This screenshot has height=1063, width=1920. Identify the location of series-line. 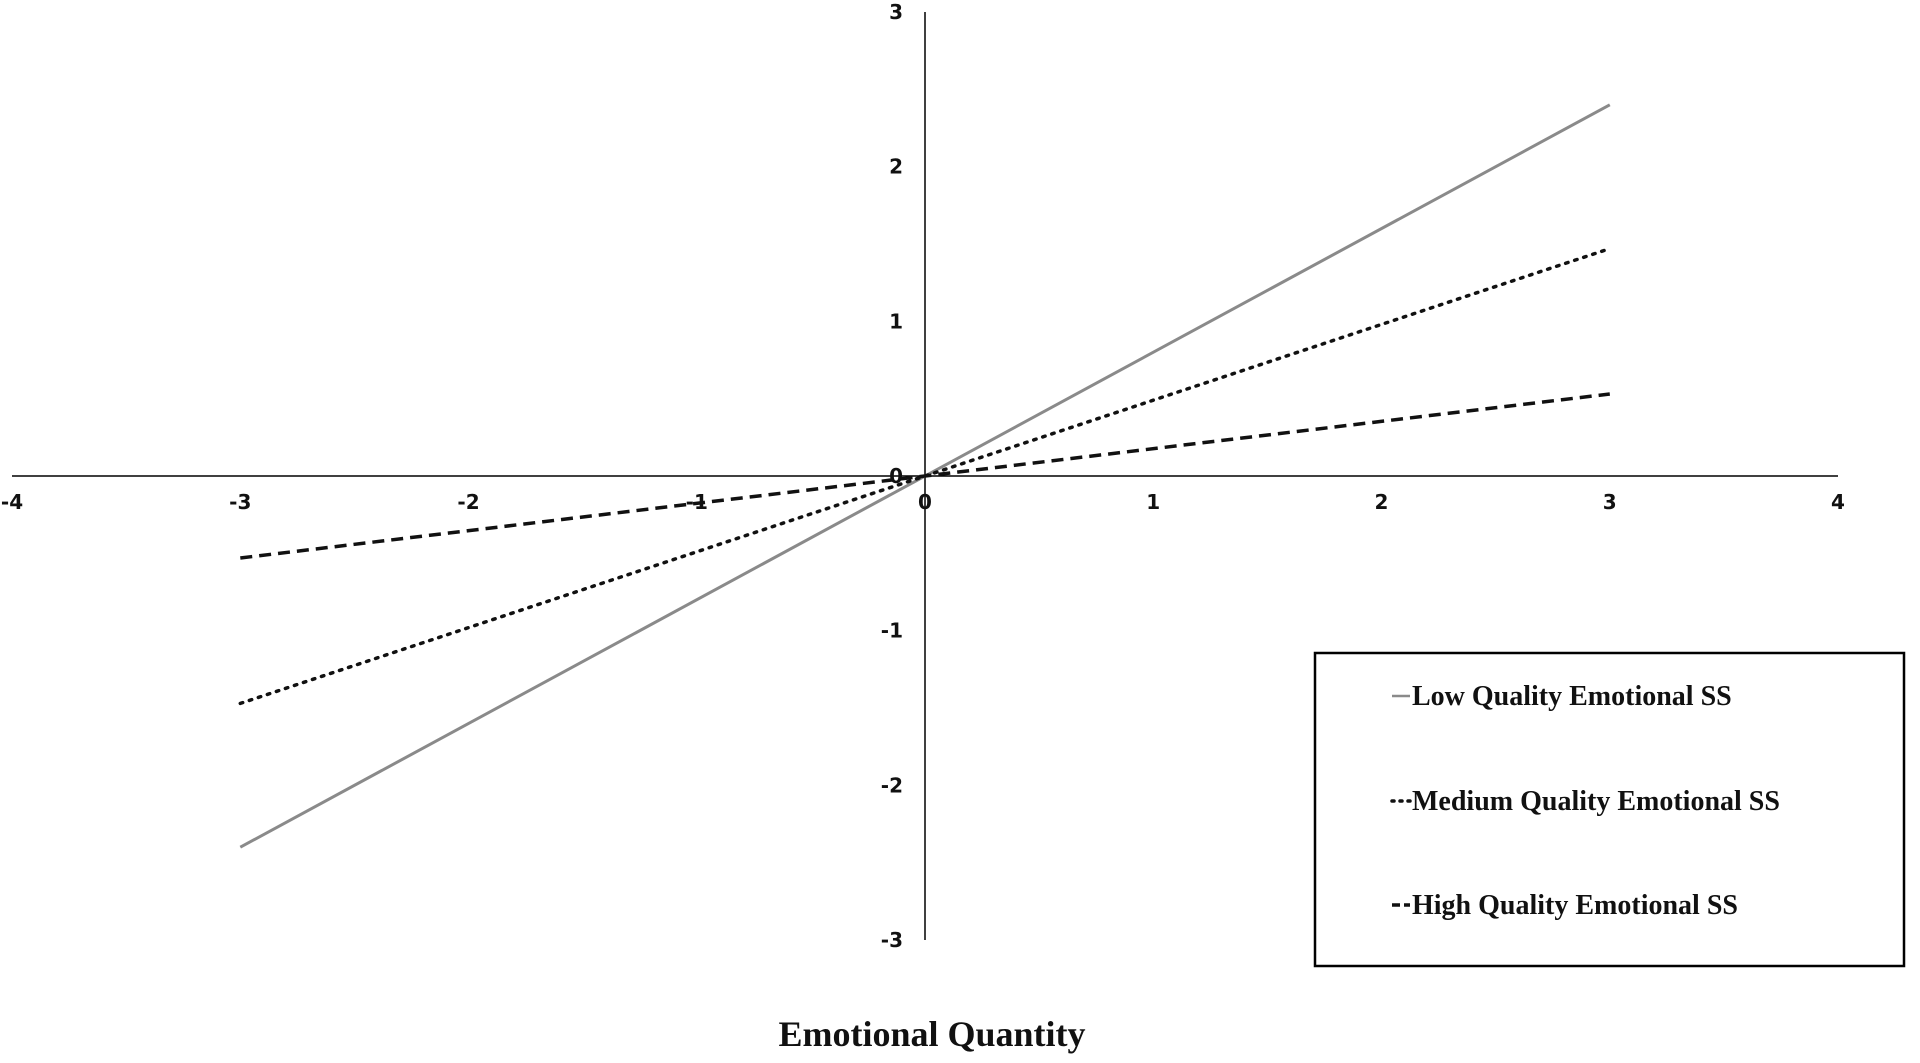
(925, 476).